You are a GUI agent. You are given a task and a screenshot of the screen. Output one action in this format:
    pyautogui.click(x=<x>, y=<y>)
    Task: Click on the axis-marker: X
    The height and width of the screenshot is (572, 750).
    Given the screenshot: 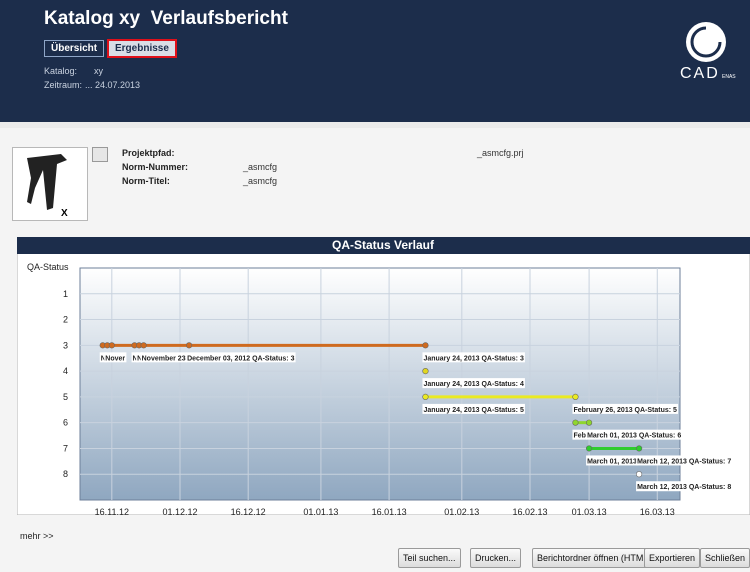 What is the action you would take?
    pyautogui.click(x=64, y=213)
    